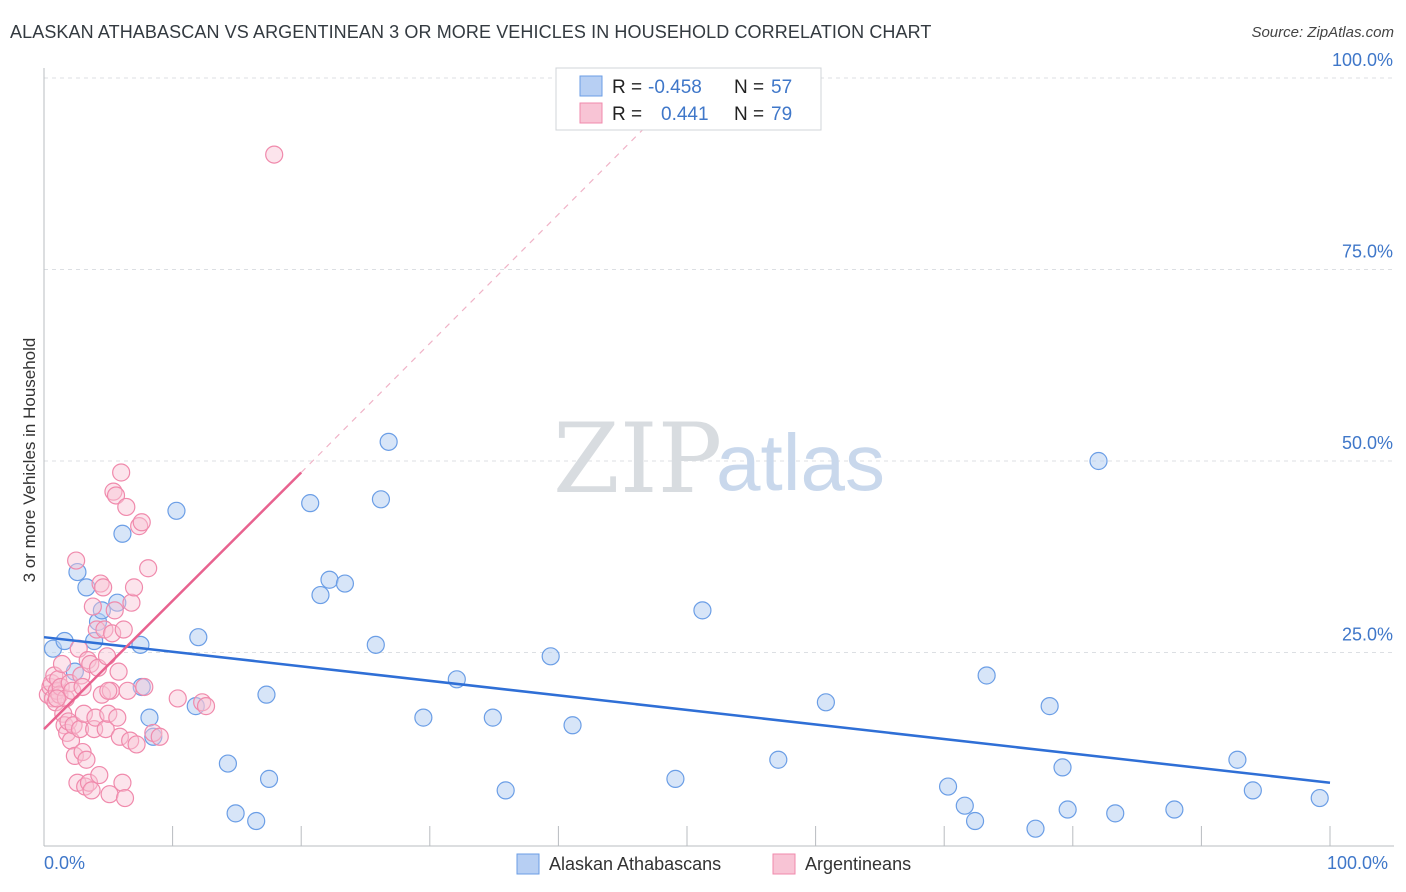 This screenshot has height=892, width=1406. I want to click on legend-swatch-pink, so click(591, 113).